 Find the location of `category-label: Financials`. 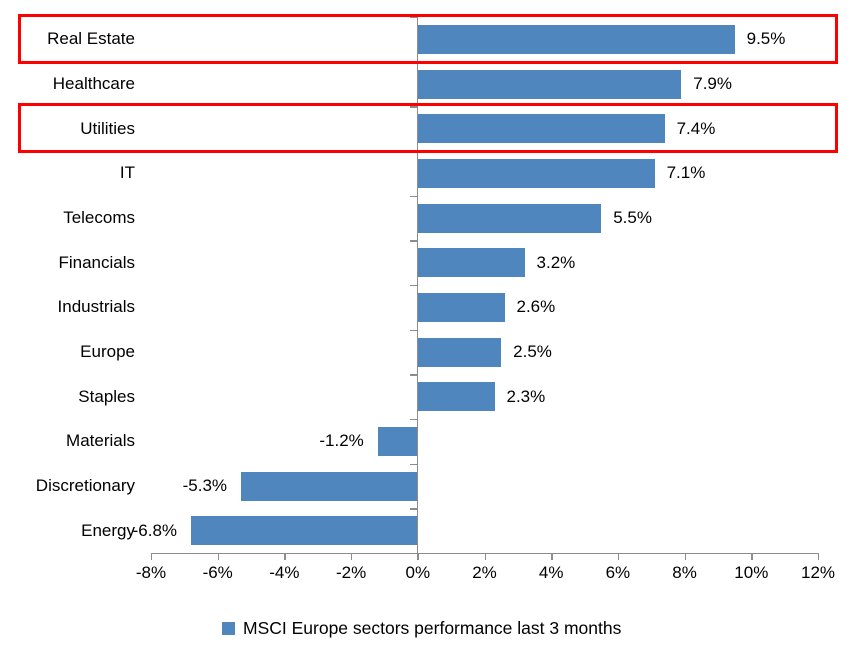

category-label: Financials is located at coordinates (96, 262).